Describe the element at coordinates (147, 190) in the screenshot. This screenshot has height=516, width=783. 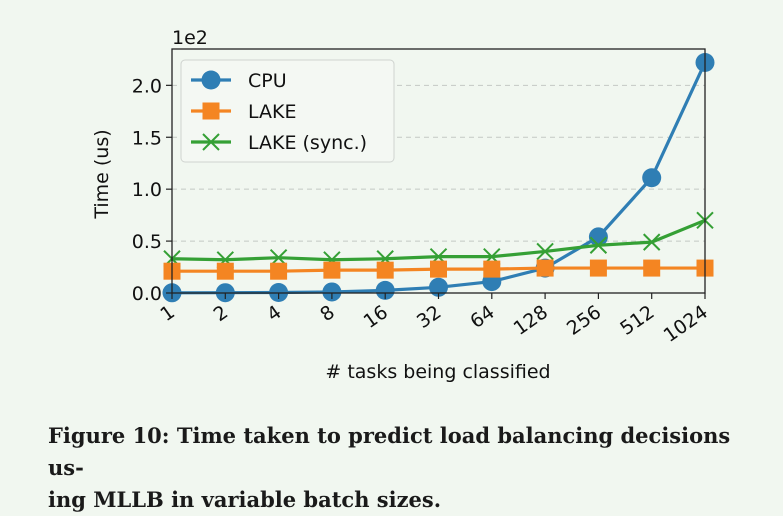
I see `y-tick-label: 1.0` at that location.